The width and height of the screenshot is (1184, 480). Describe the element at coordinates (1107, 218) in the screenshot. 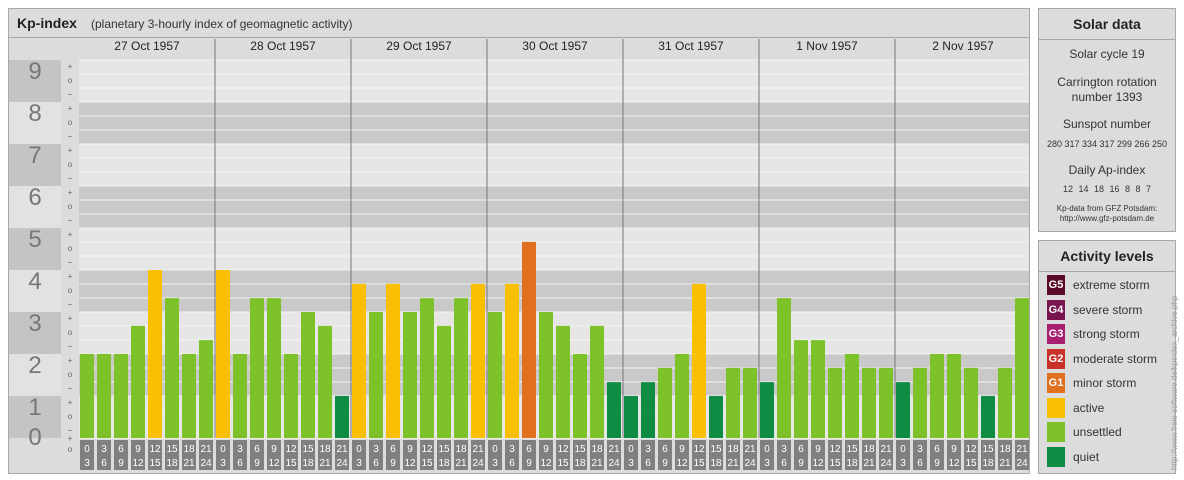

I see `data-source-url: http://www.gfz-potsdam.de` at that location.